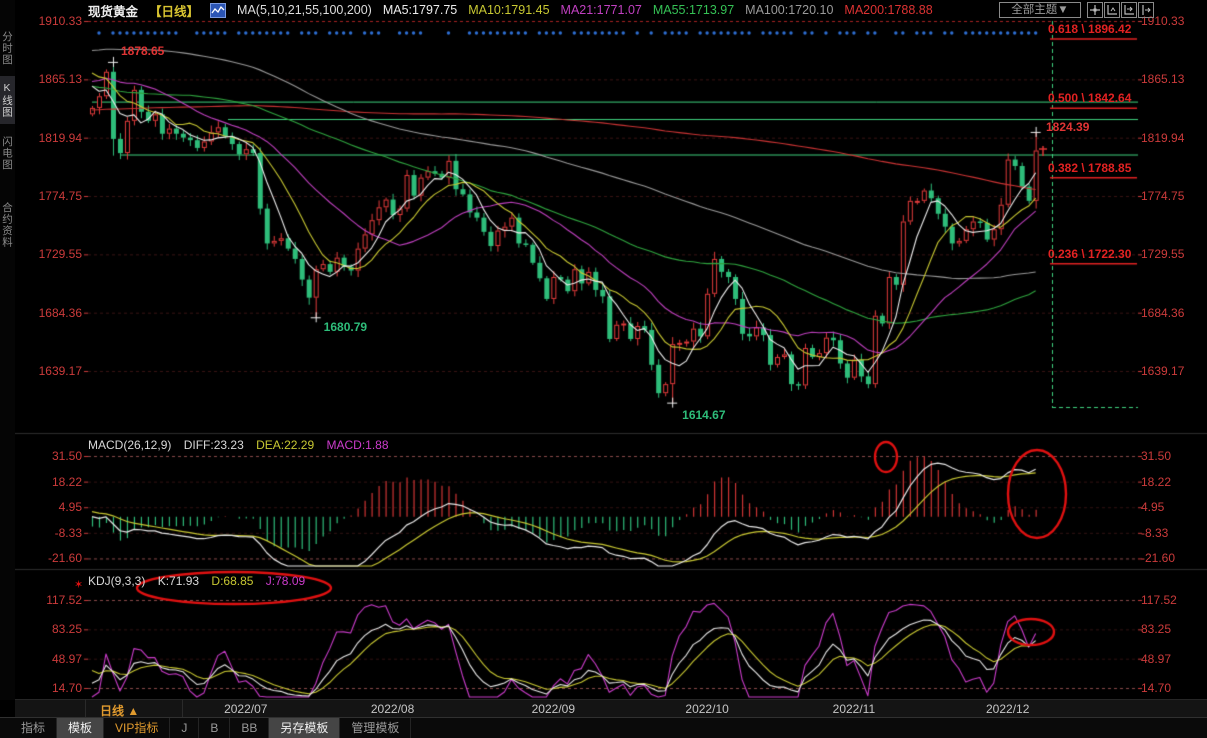  I want to click on date-label: 2022/12, so click(1007, 709).